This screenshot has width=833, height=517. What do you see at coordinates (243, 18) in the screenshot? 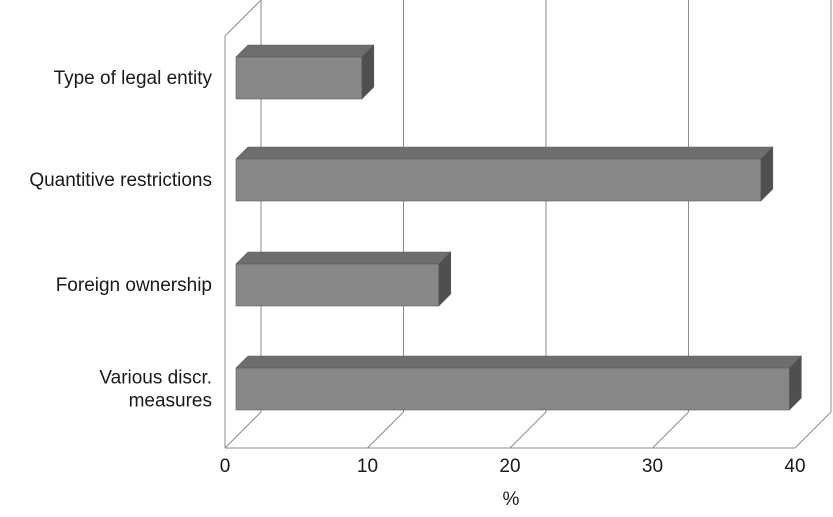
I see `left-wall-top-edge` at bounding box center [243, 18].